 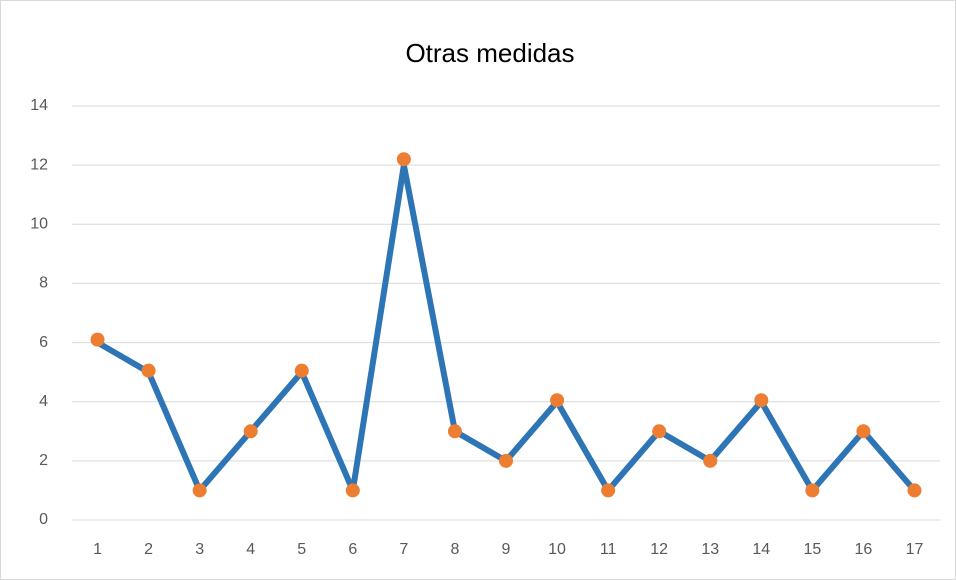 I want to click on x-tick-label: 2, so click(x=148, y=549).